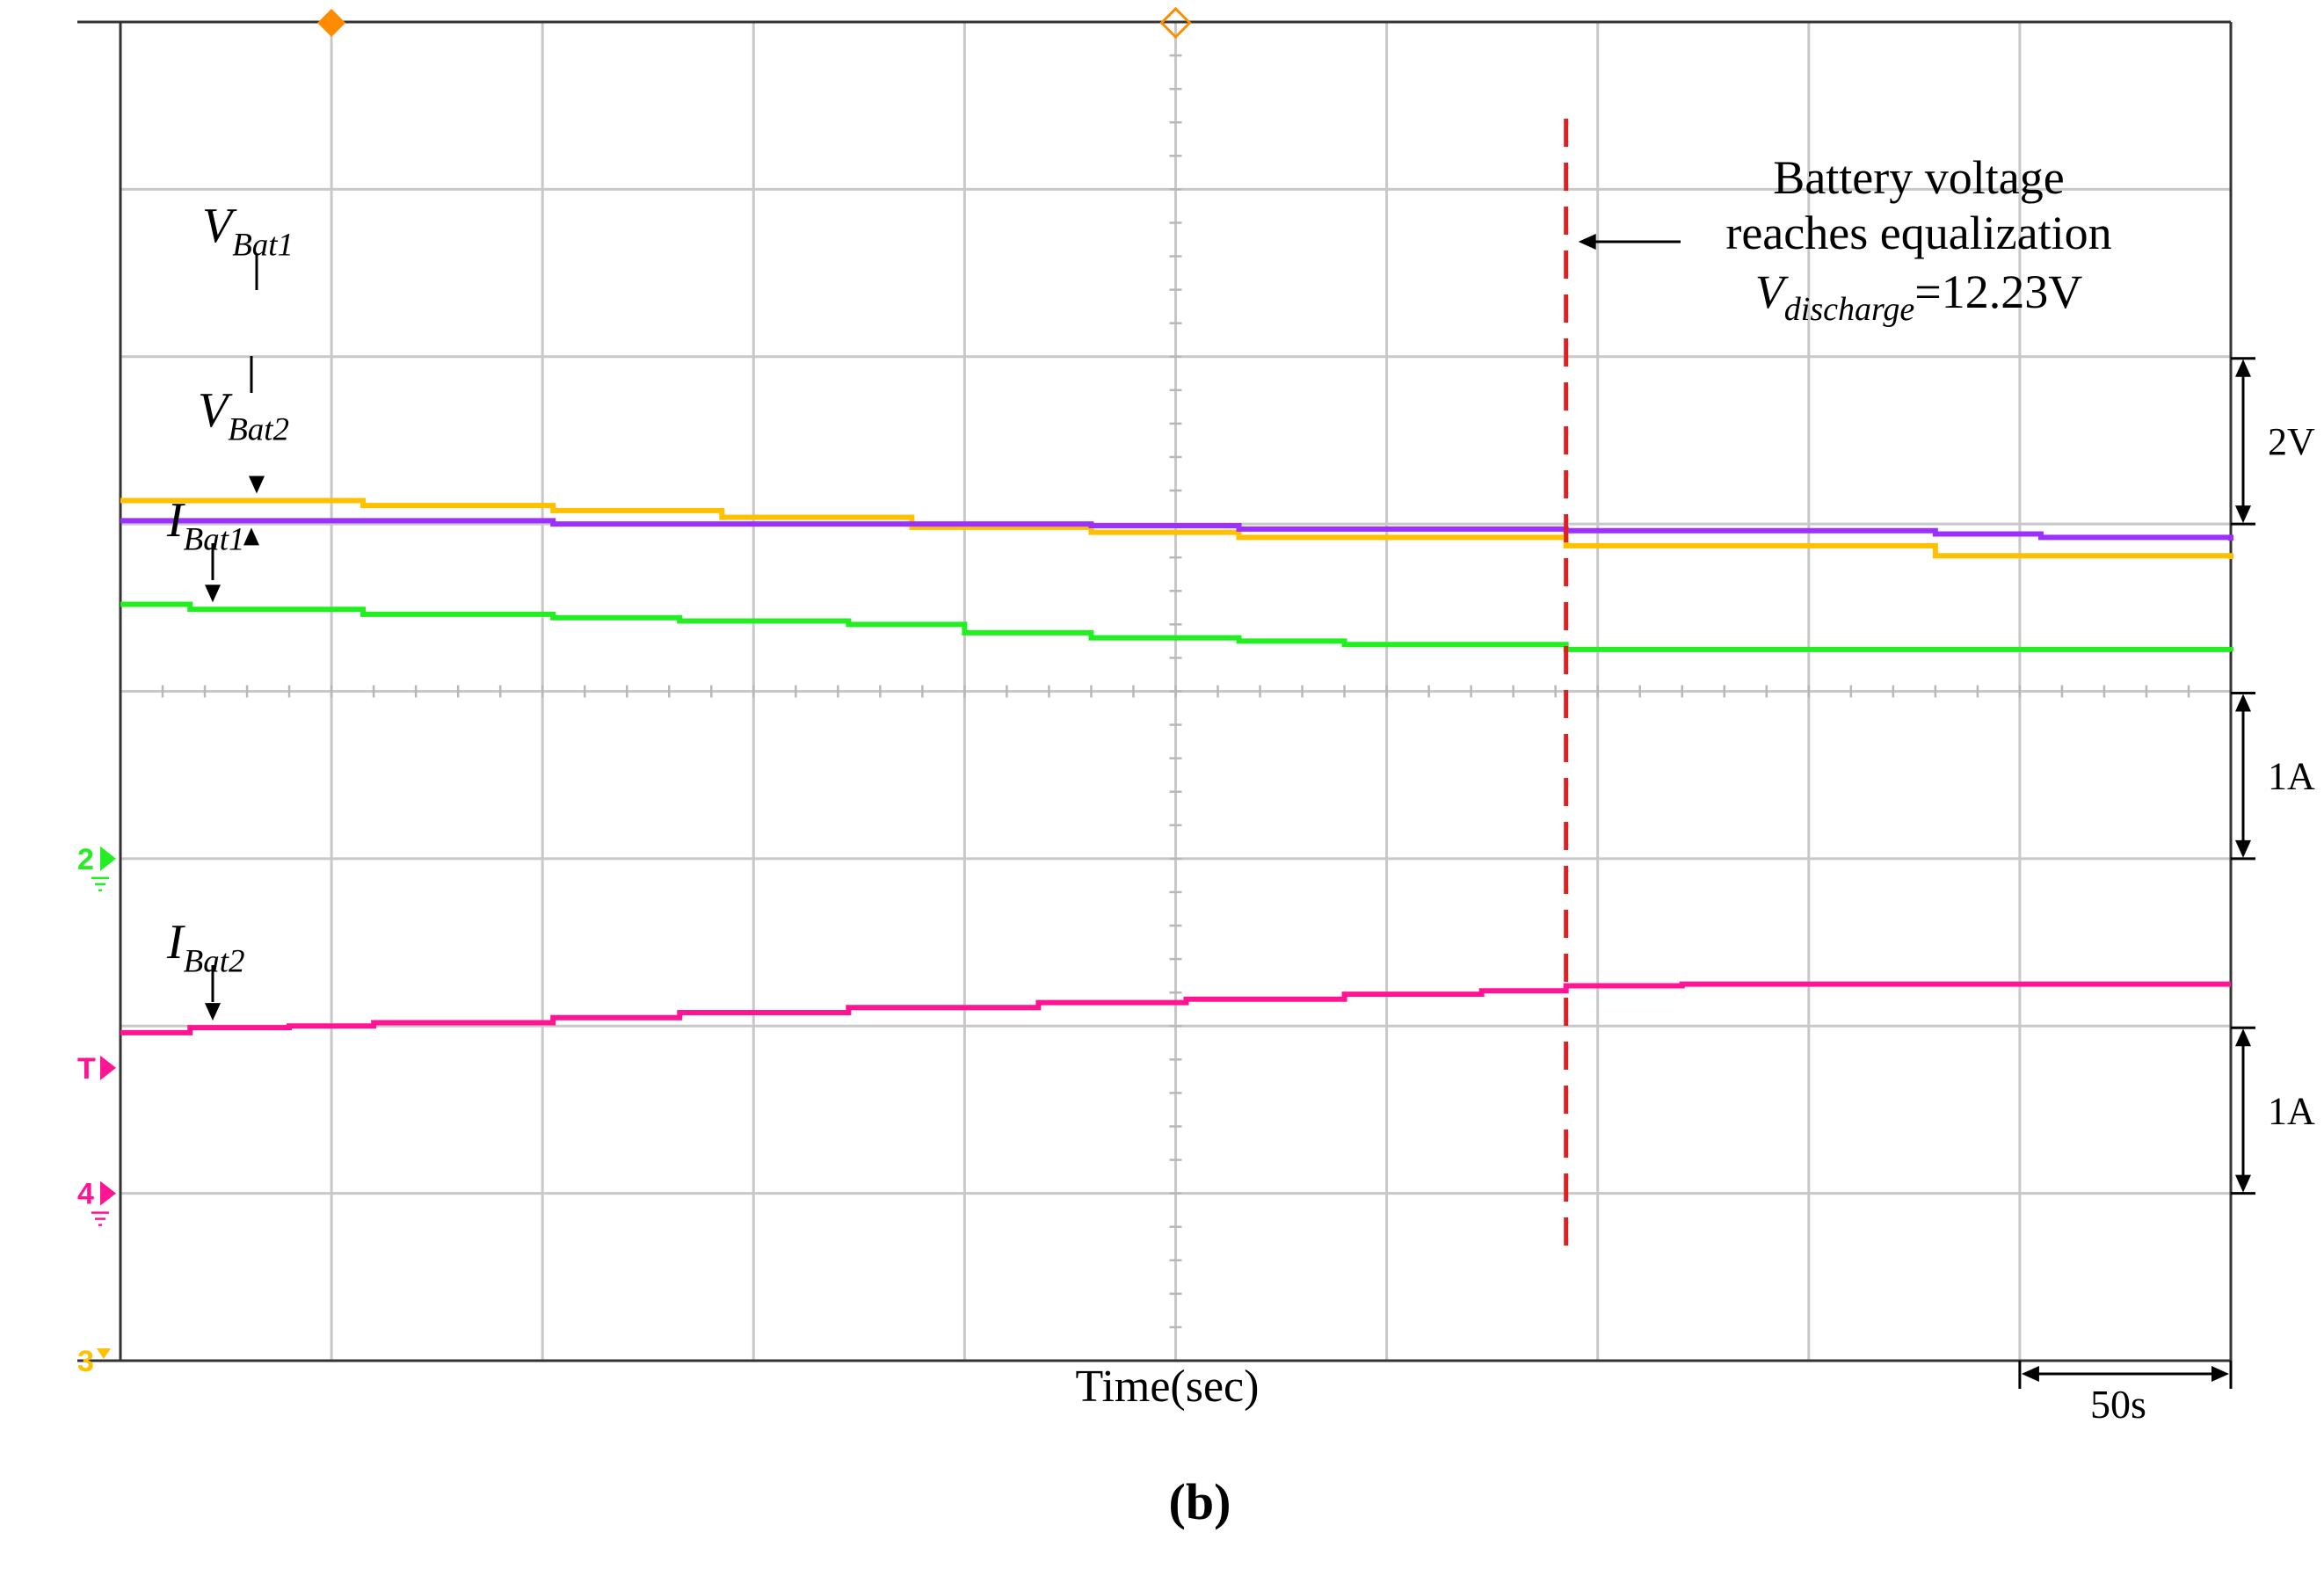 The width and height of the screenshot is (2324, 1569). What do you see at coordinates (1772, 292) in the screenshot?
I see `annotation-value-main: V` at bounding box center [1772, 292].